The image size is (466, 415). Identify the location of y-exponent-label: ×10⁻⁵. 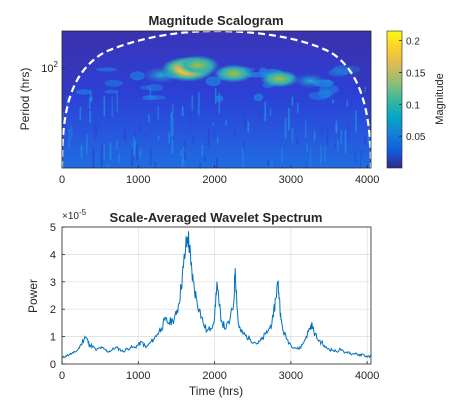
(74, 215).